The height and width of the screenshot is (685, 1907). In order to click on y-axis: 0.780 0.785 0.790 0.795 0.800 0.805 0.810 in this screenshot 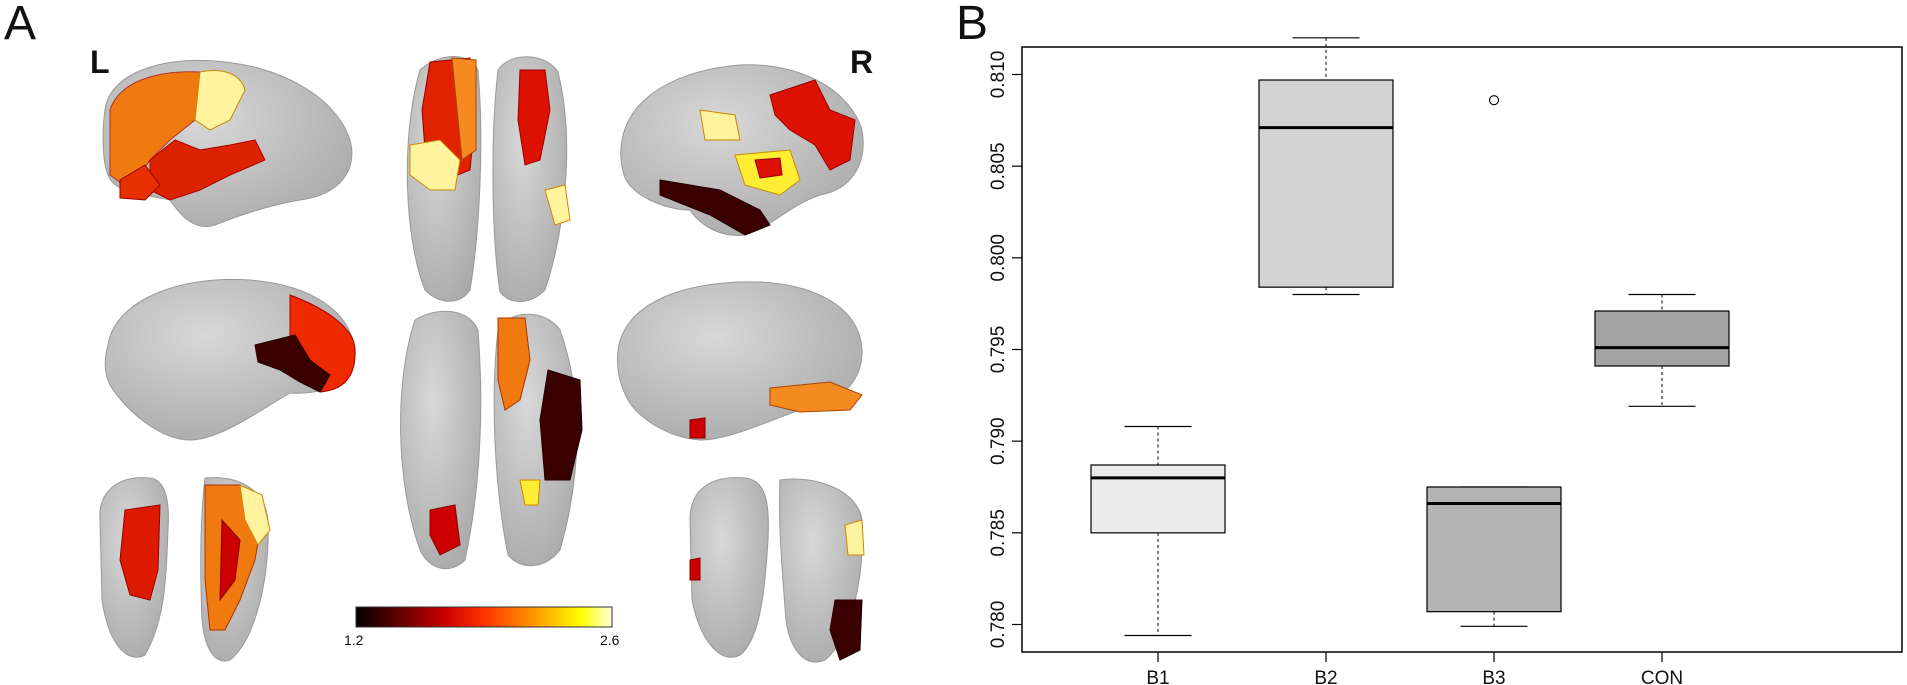, I will do `click(1005, 350)`.